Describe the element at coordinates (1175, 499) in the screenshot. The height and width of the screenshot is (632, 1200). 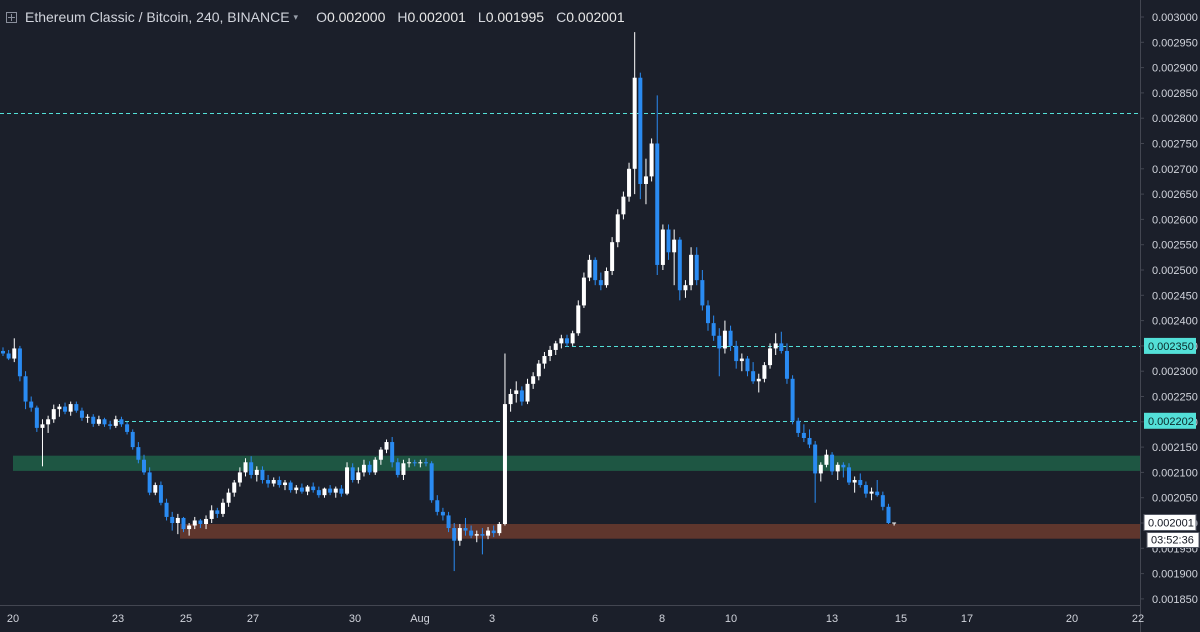
I see `y-tick-label: 0.002050` at that location.